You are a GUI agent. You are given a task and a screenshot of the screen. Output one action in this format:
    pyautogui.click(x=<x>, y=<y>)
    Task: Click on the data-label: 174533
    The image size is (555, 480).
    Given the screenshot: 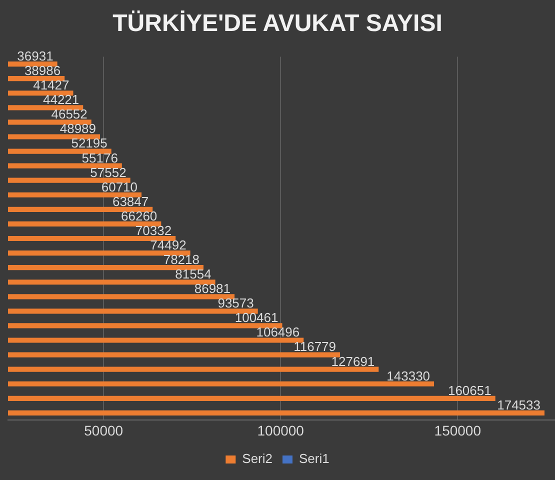 What is the action you would take?
    pyautogui.click(x=519, y=404)
    